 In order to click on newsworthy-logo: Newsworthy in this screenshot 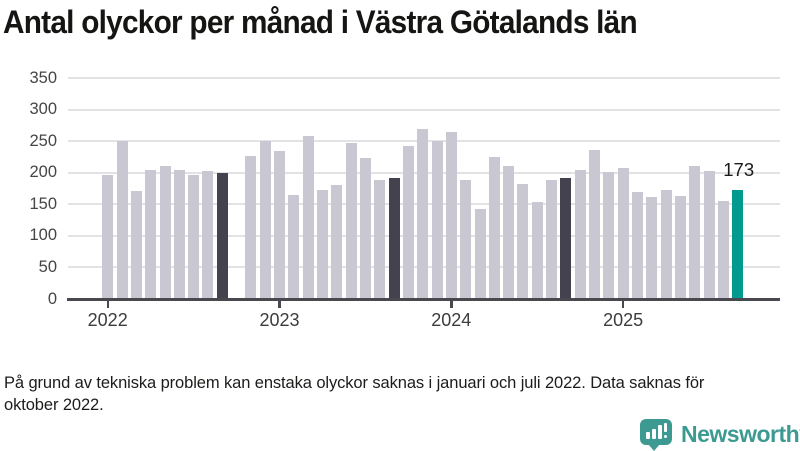, I will do `click(720, 434)`.